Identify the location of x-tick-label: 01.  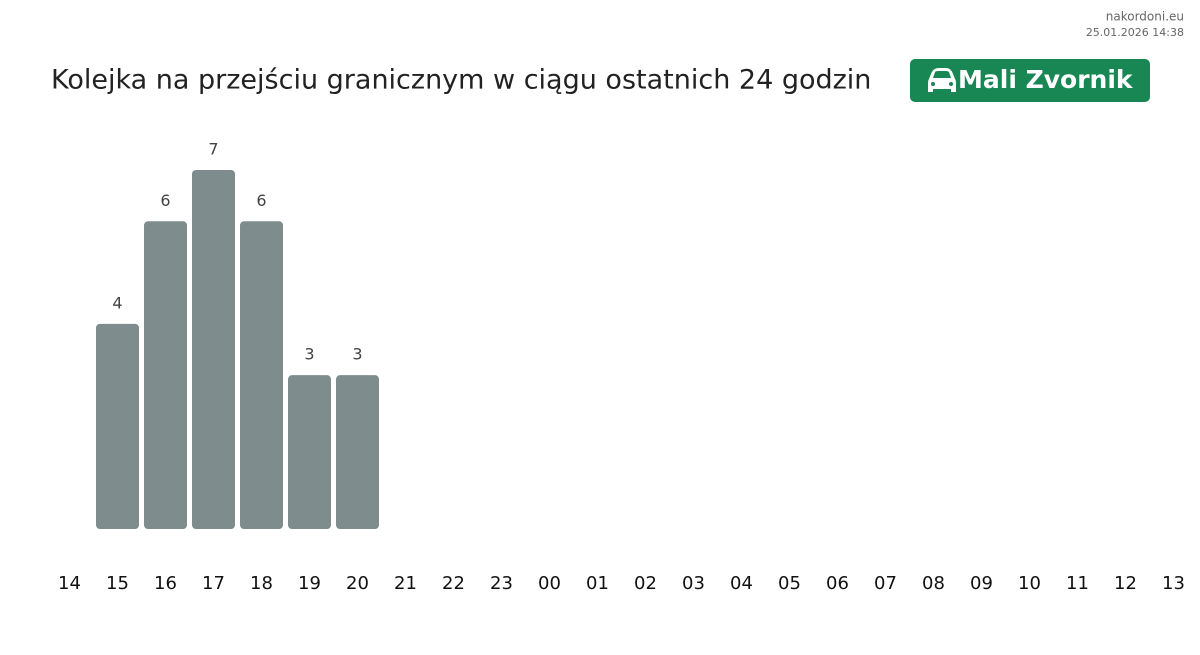
(597, 583).